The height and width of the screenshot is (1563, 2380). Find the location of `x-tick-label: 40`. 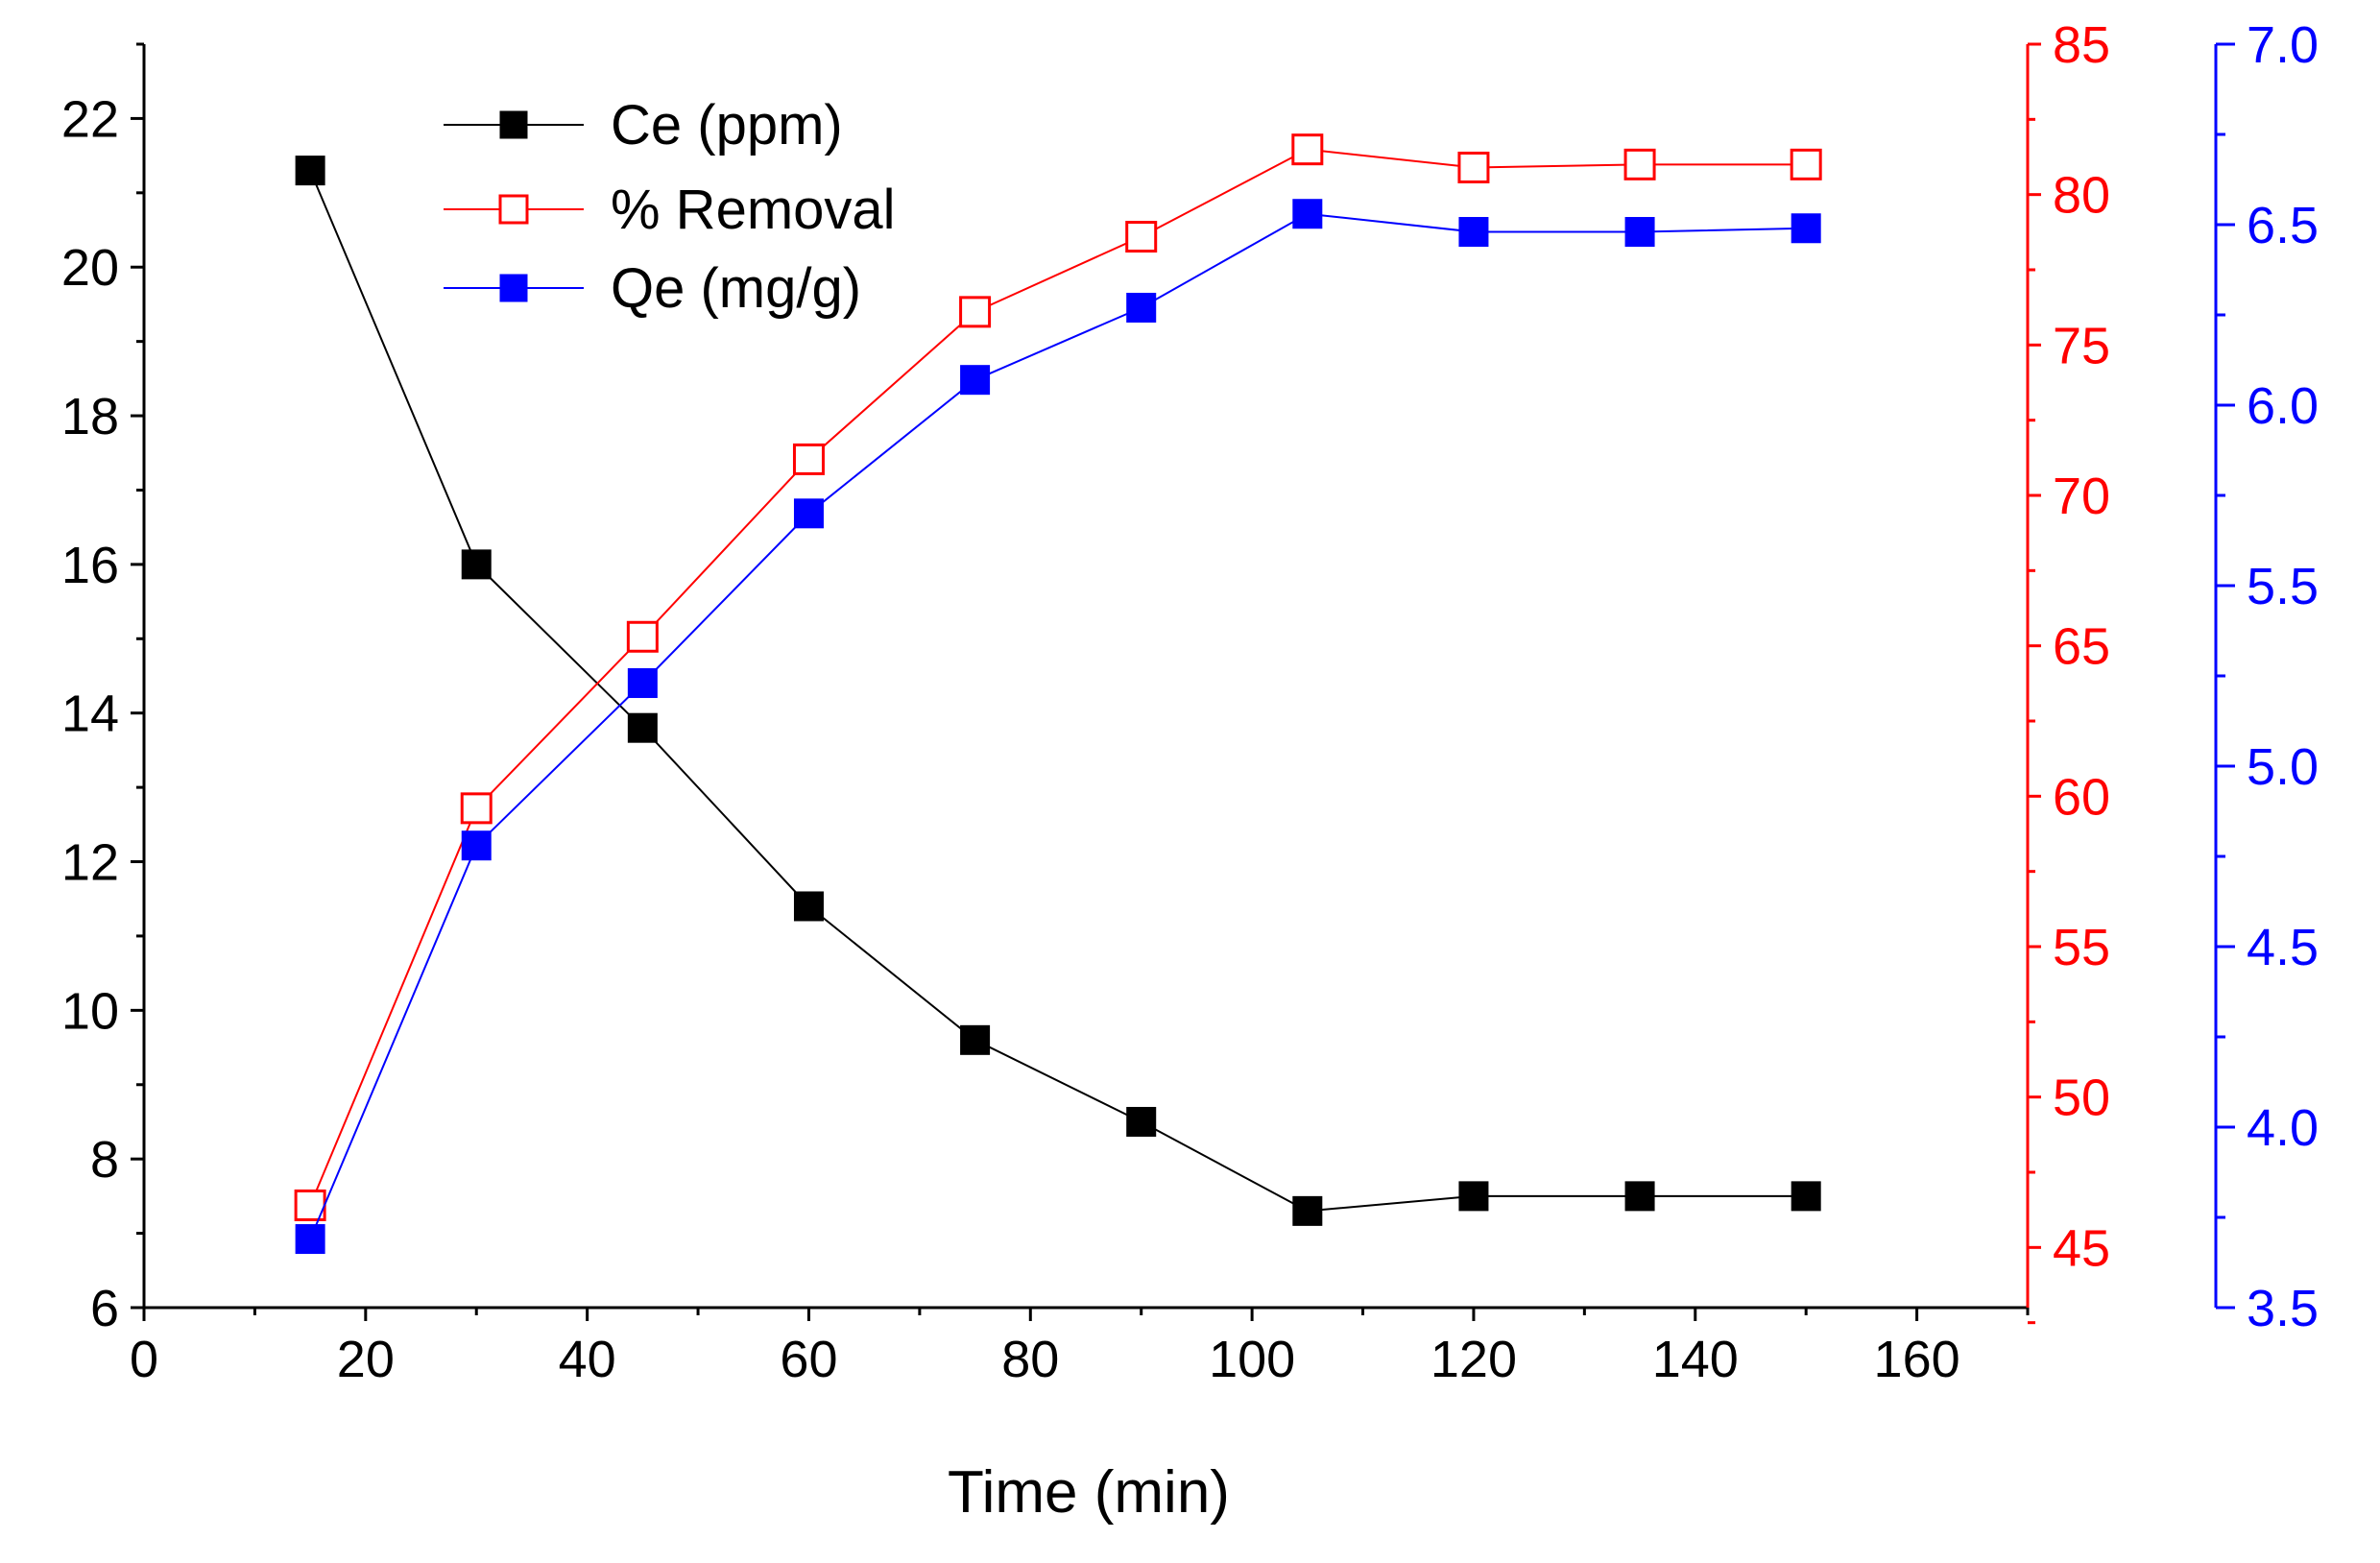

x-tick-label: 40 is located at coordinates (588, 1360).